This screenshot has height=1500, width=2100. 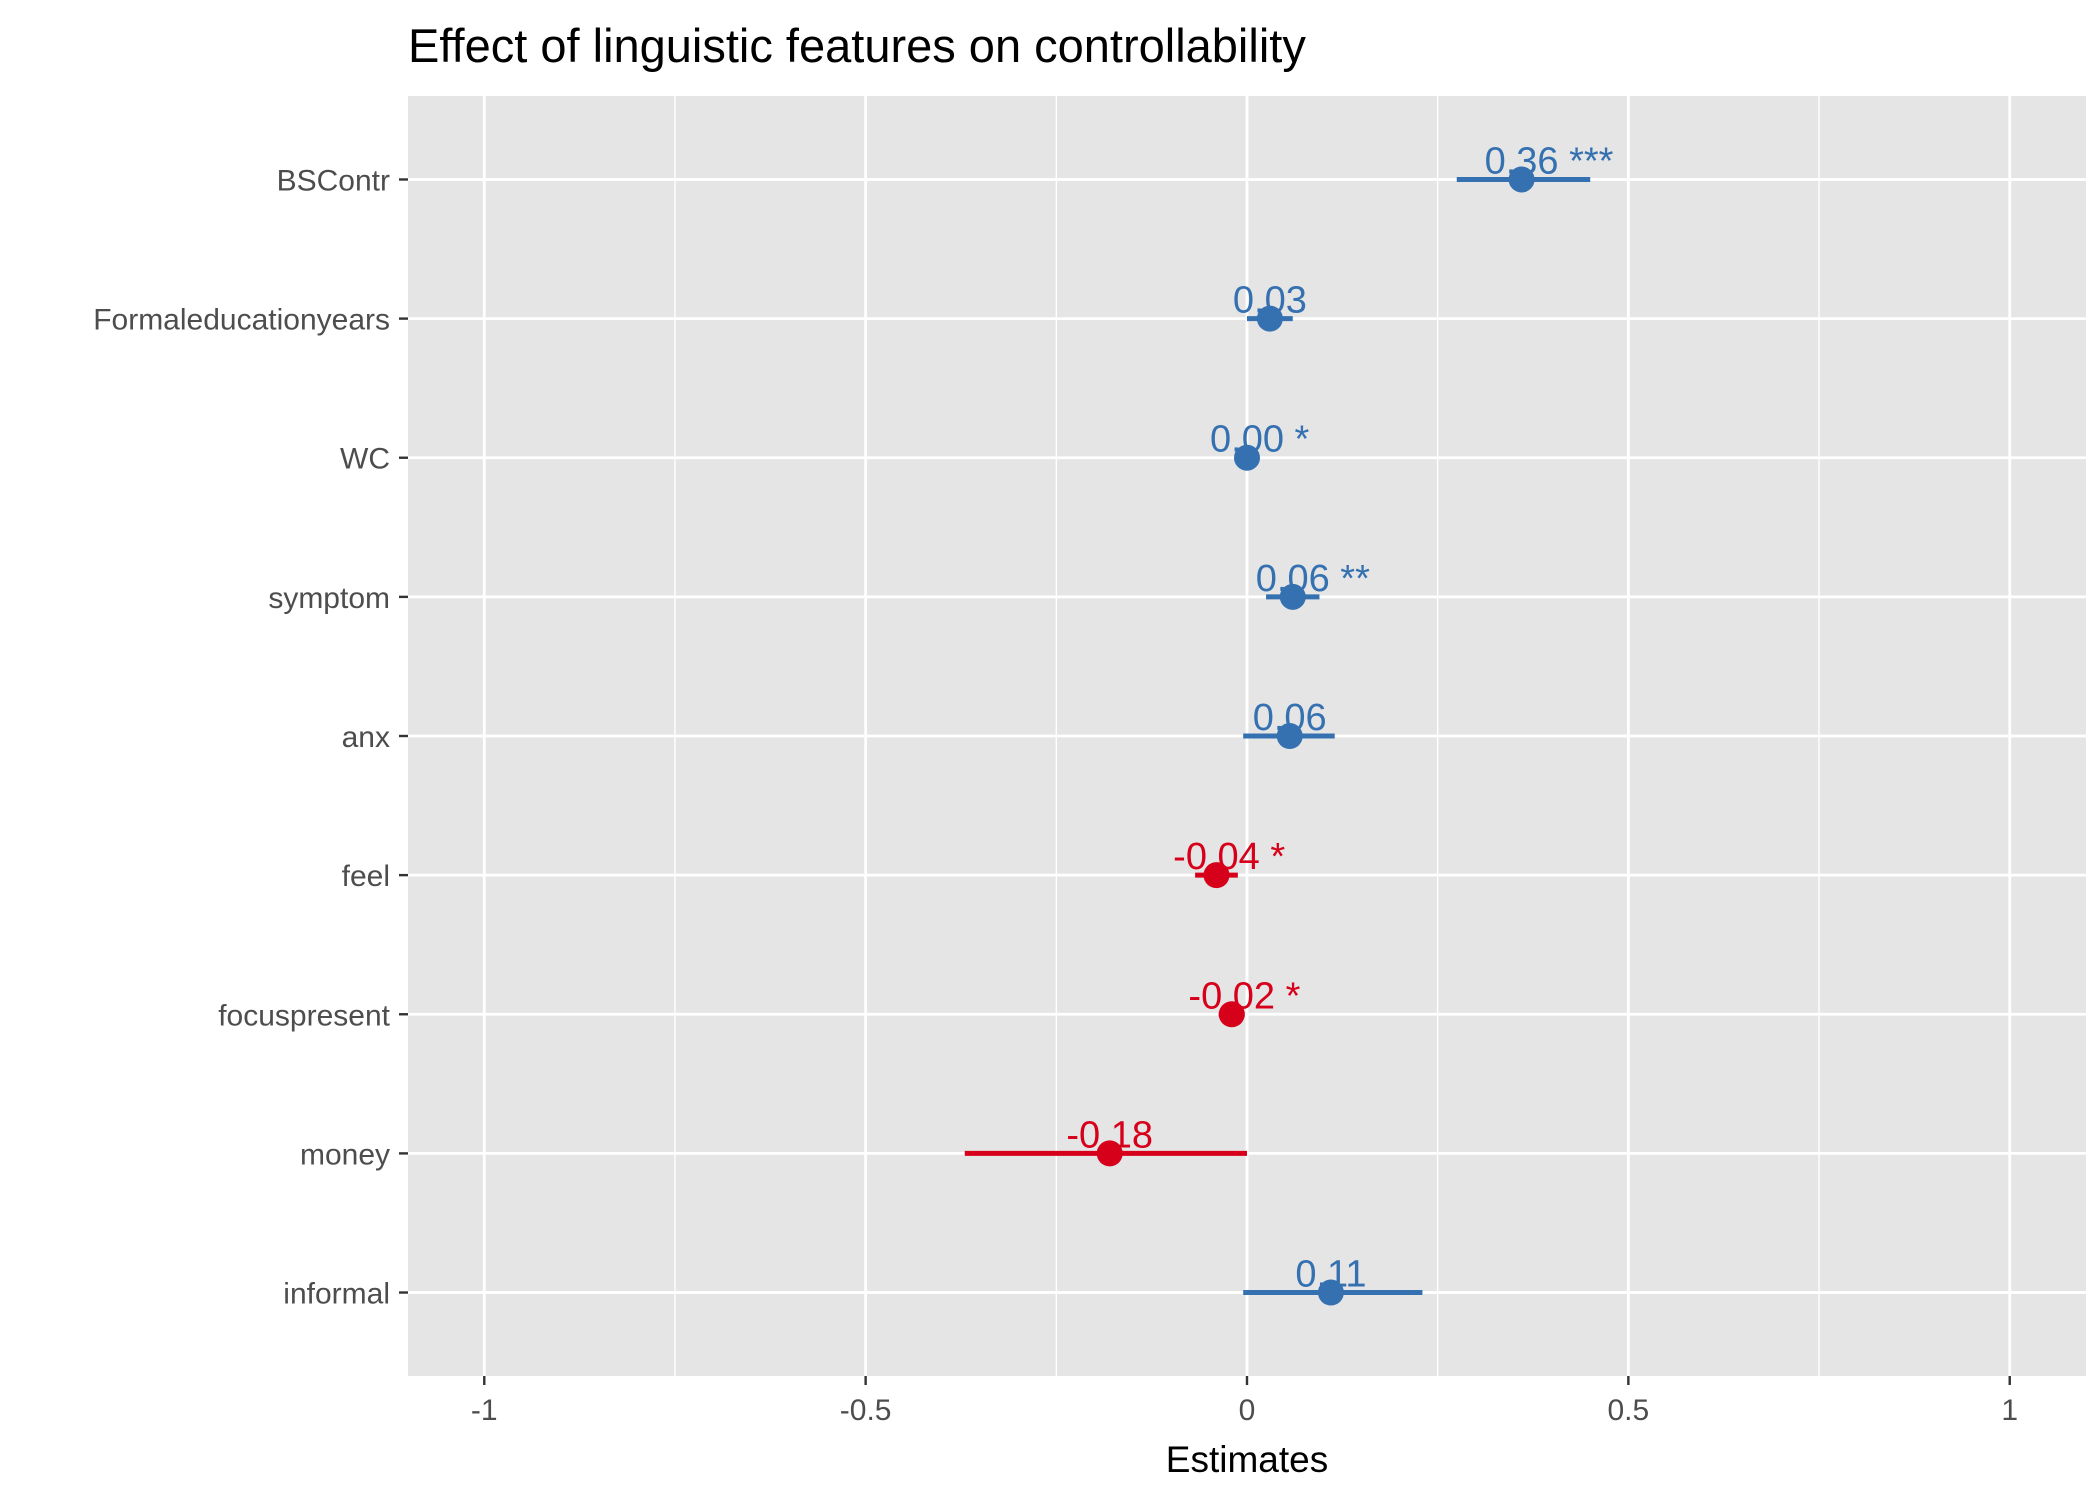 What do you see at coordinates (1289, 736) in the screenshot?
I see `estimate-point-anx` at bounding box center [1289, 736].